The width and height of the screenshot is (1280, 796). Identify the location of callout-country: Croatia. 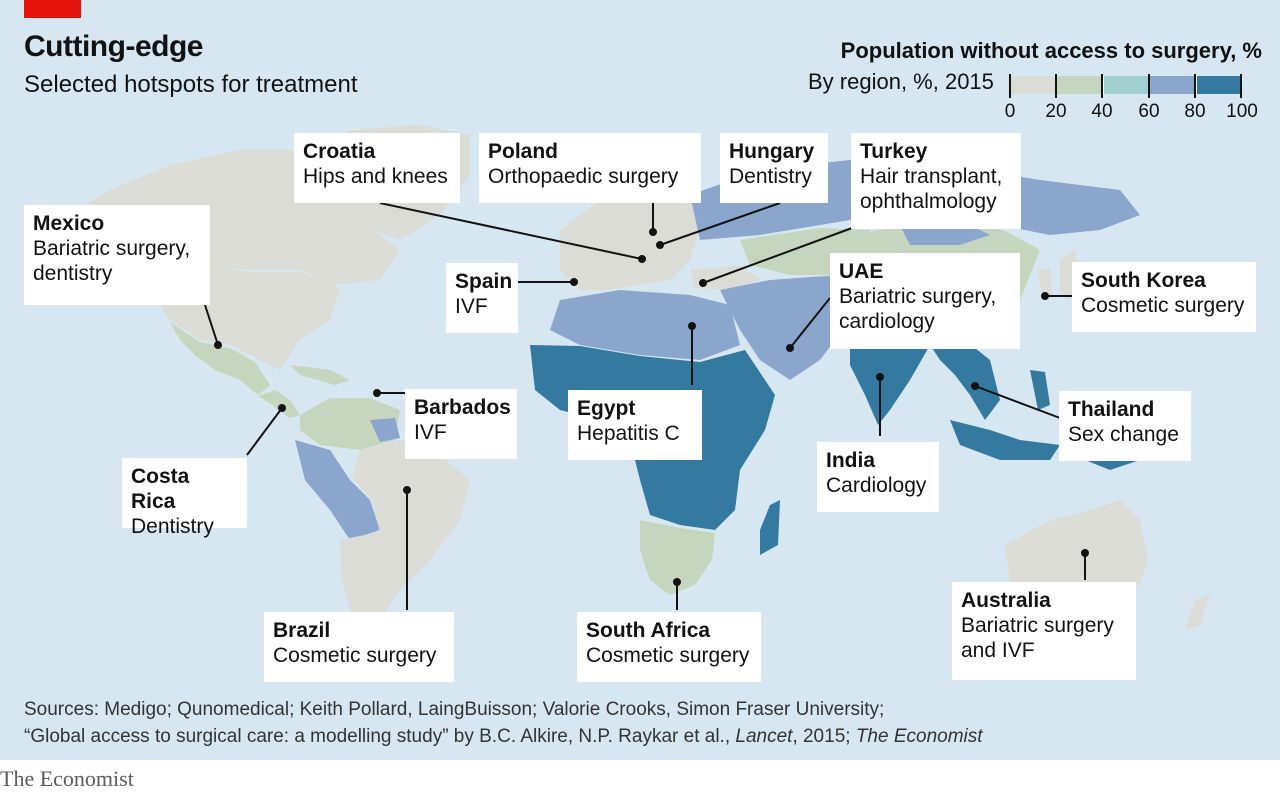
(339, 151).